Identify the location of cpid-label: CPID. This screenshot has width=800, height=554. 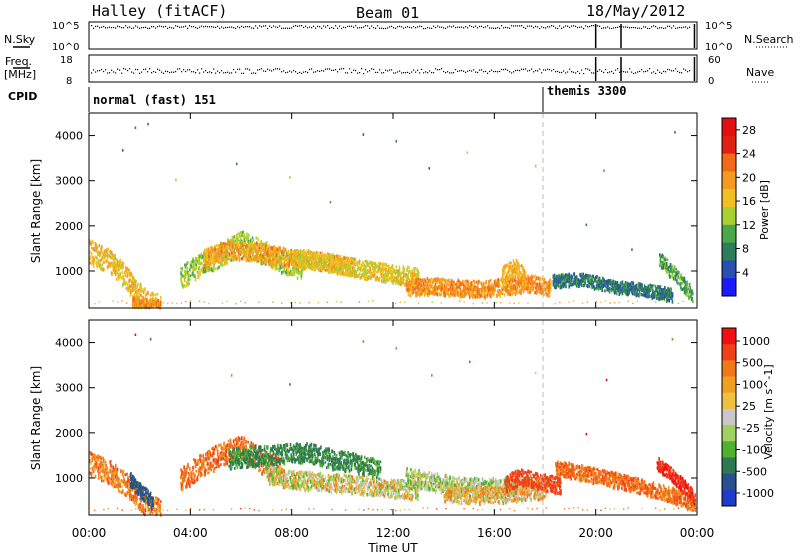
(22, 96).